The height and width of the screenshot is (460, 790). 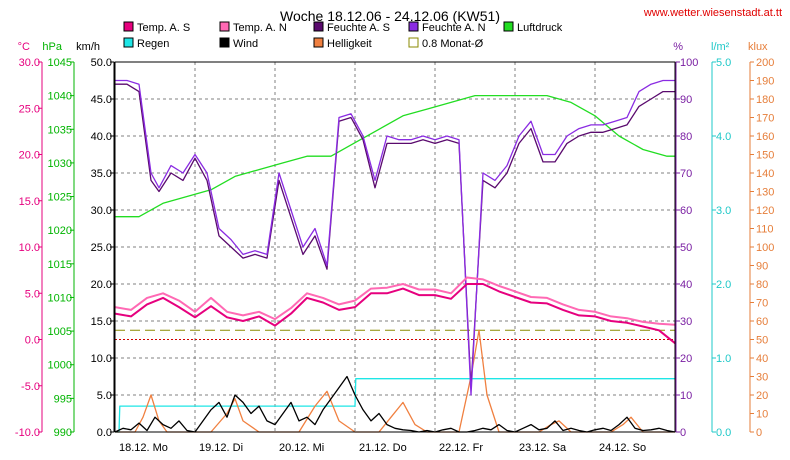 What do you see at coordinates (101, 174) in the screenshot?
I see `wind-tick-label: 35.0` at bounding box center [101, 174].